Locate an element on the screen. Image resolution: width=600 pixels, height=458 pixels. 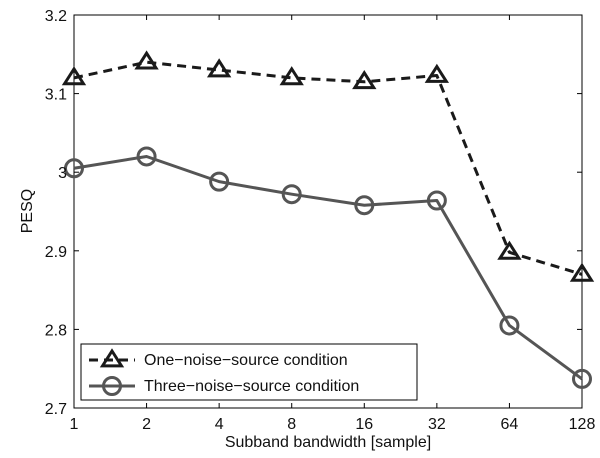
legend-samples is located at coordinates (112, 372).